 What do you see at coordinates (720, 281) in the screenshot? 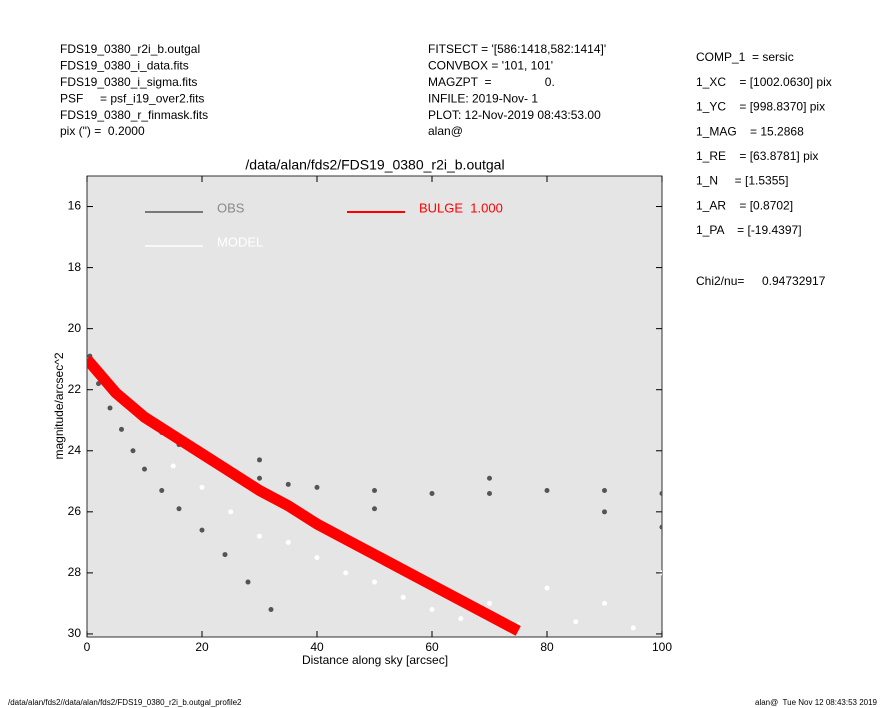
I see `chi2-label: Chi2/nu=` at bounding box center [720, 281].